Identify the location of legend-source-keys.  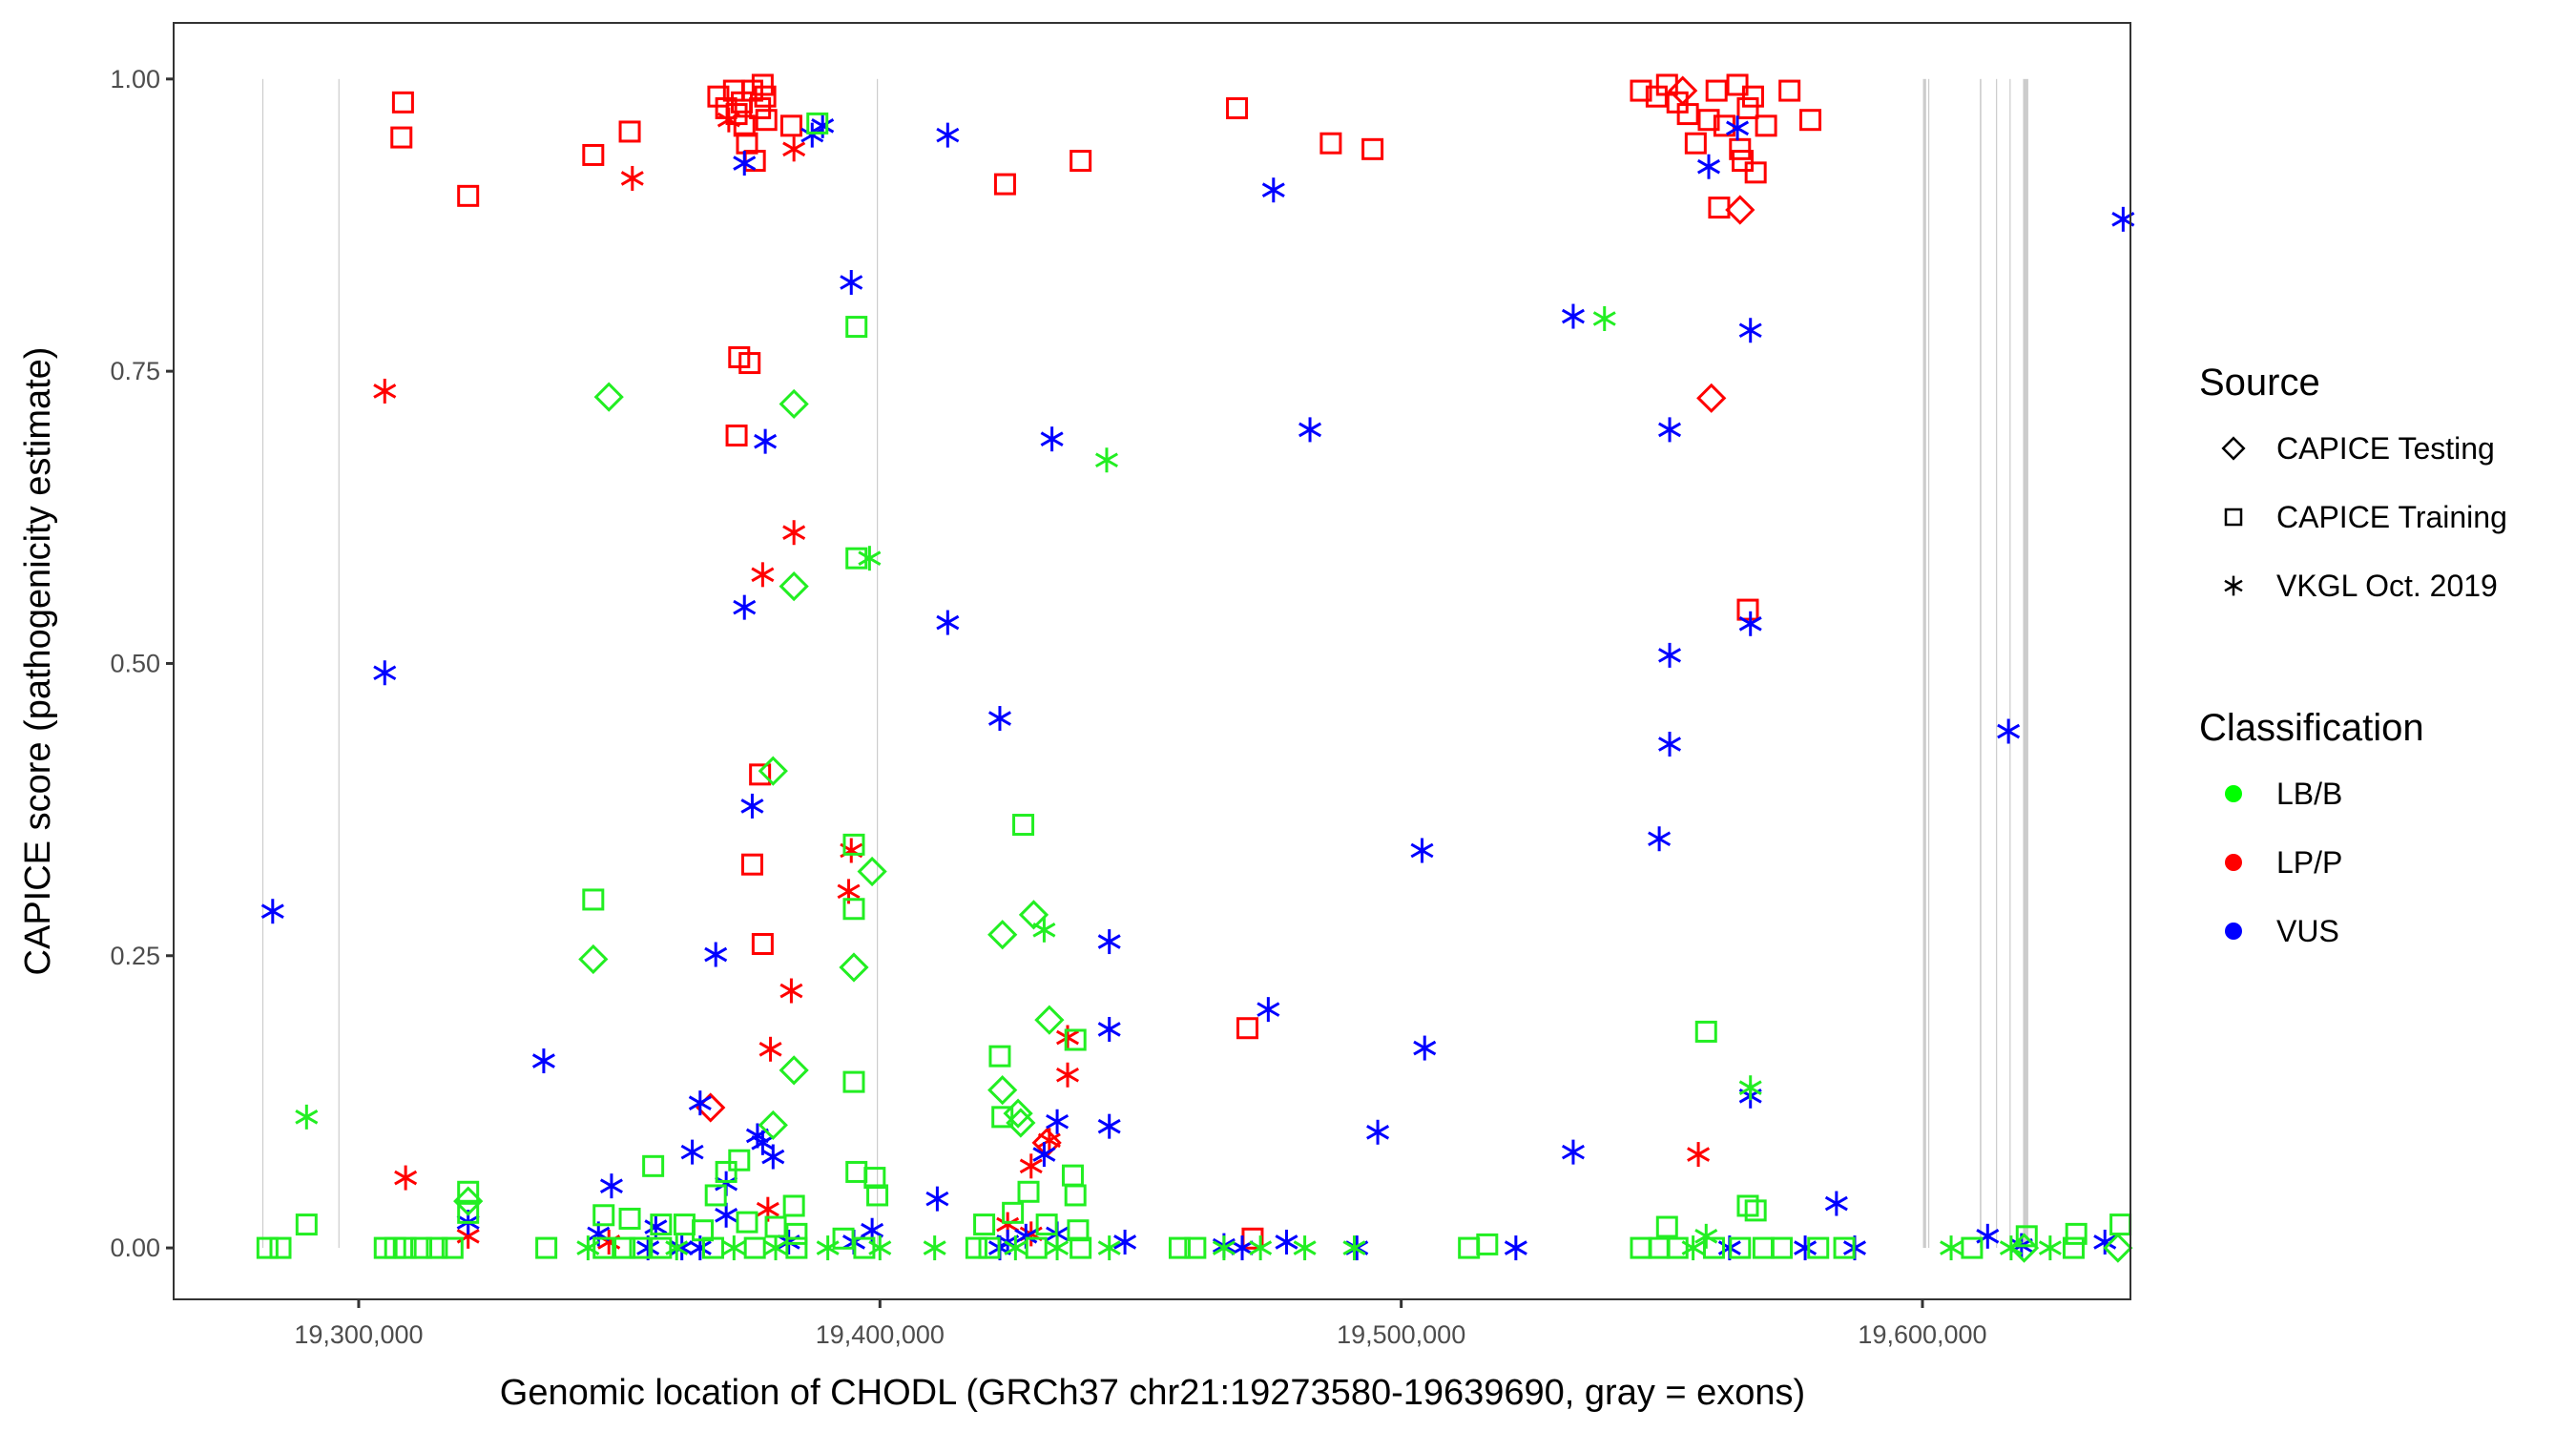
(2233, 516).